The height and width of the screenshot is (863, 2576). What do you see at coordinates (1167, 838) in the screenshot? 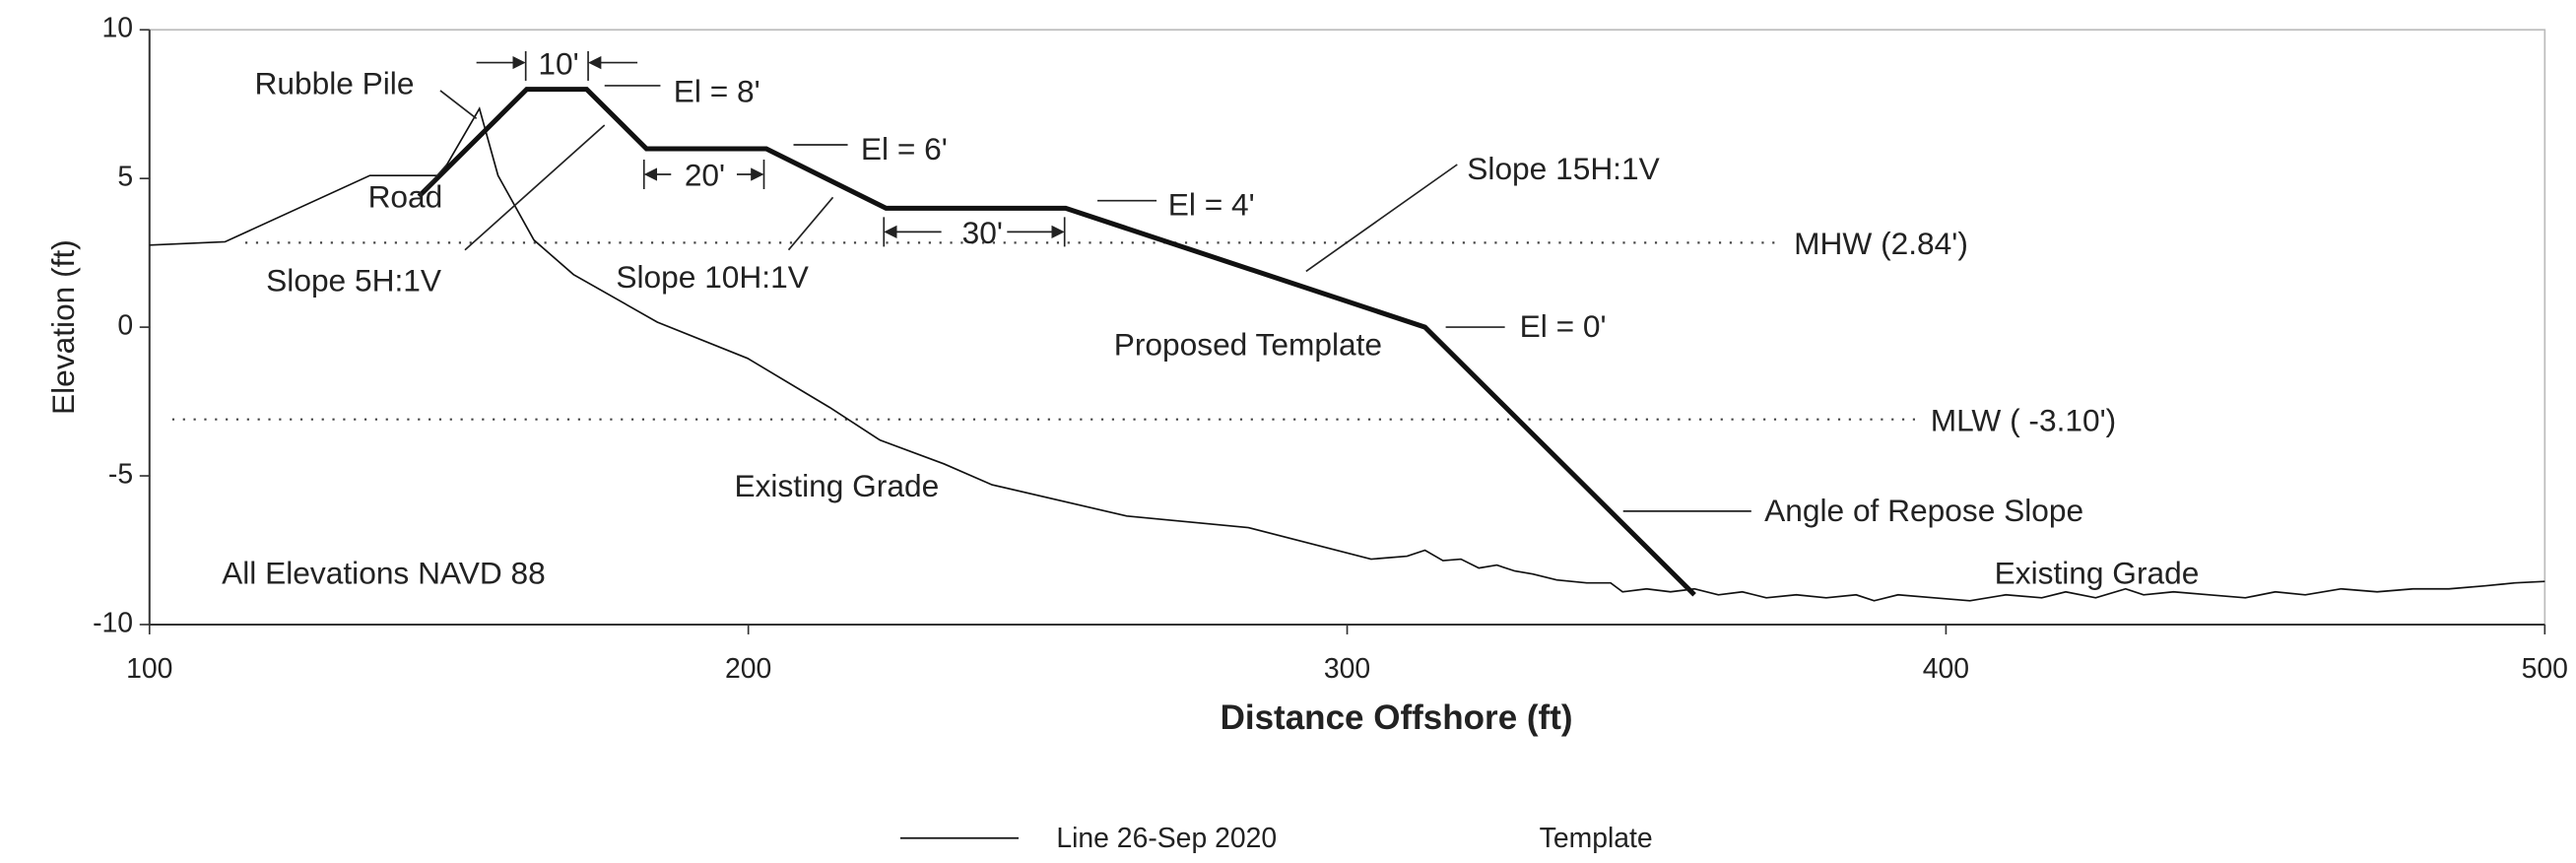
I see `legend-label: Line 26-Sep 2020` at bounding box center [1167, 838].